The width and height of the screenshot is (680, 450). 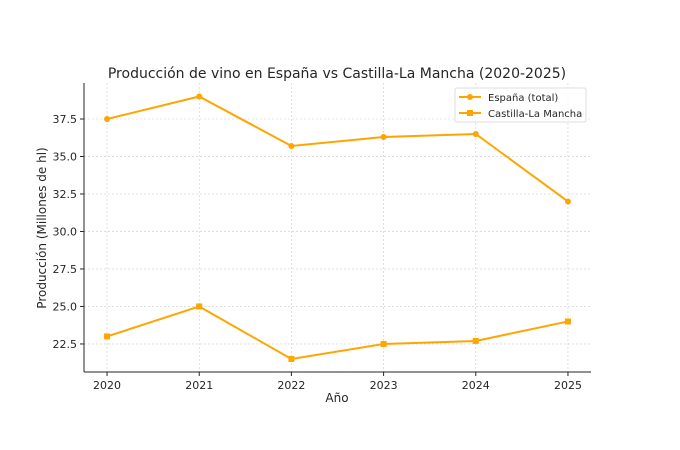 I want to click on x-axis-label: Año, so click(x=336, y=398).